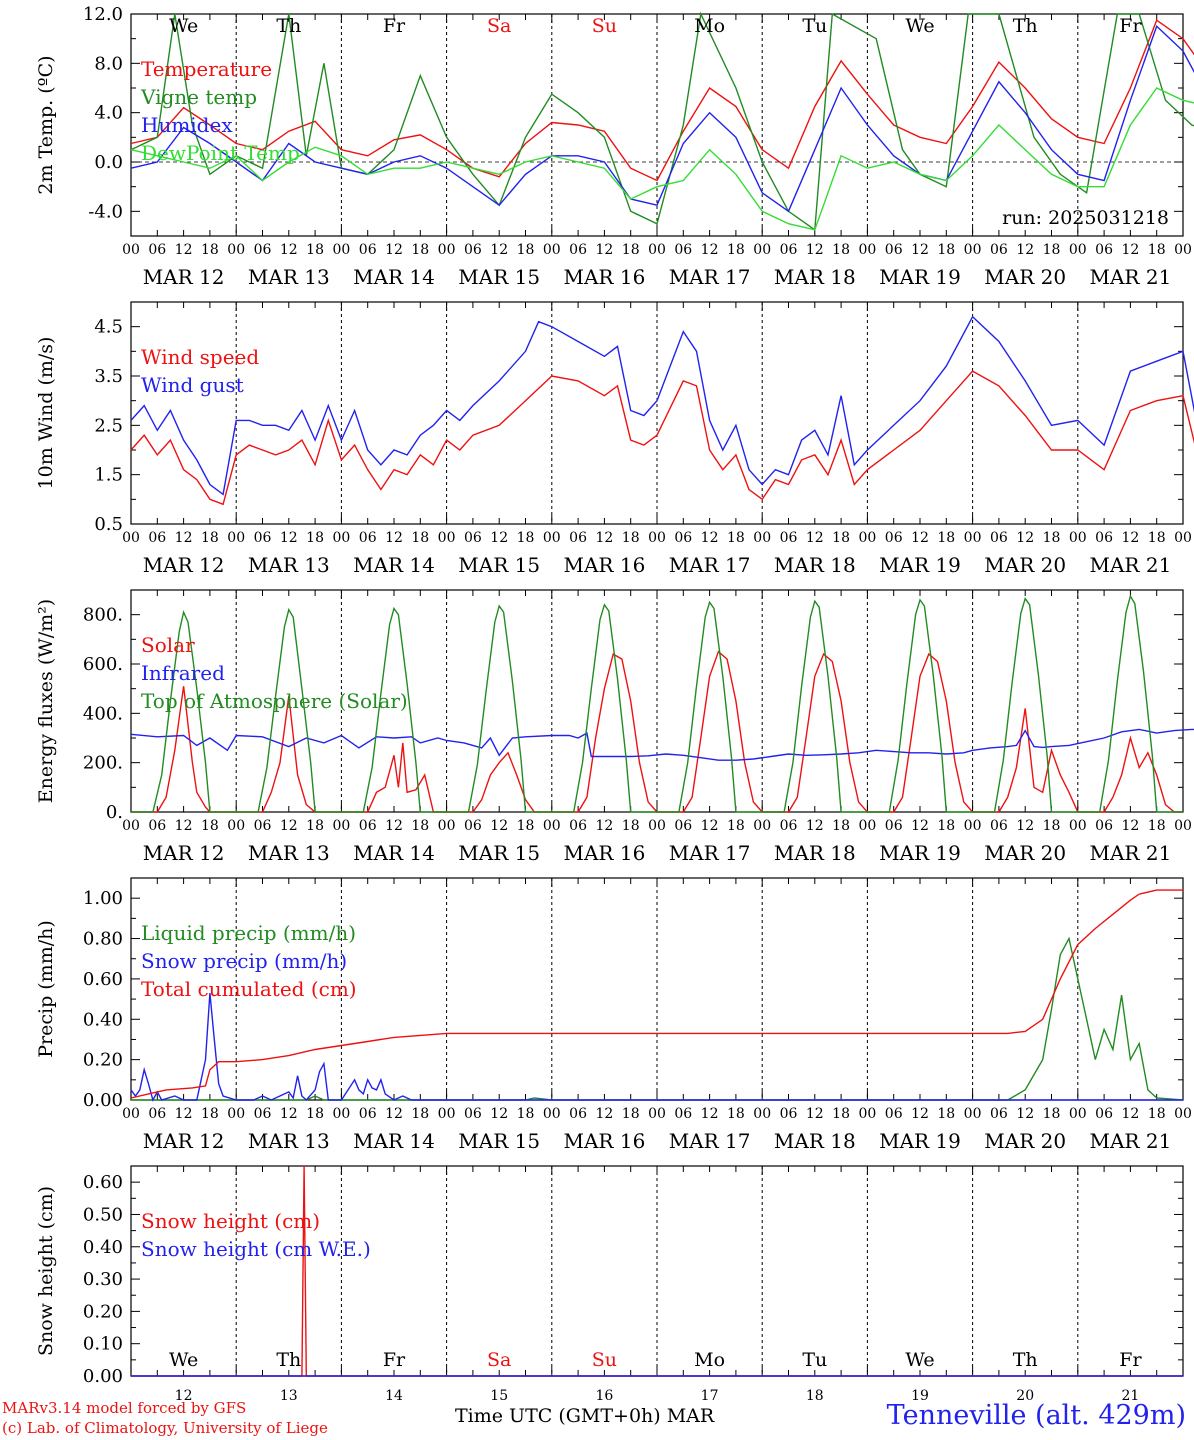  What do you see at coordinates (103, 1376) in the screenshot?
I see `y-tick-label: 0.00` at bounding box center [103, 1376].